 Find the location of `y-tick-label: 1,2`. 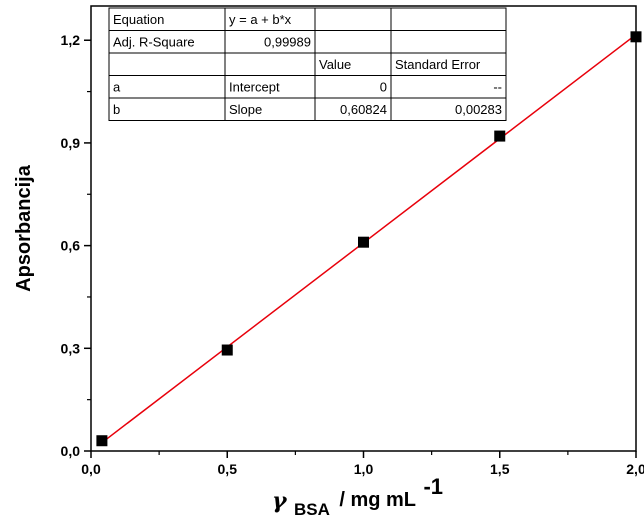

y-tick-label: 1,2 is located at coordinates (71, 40).